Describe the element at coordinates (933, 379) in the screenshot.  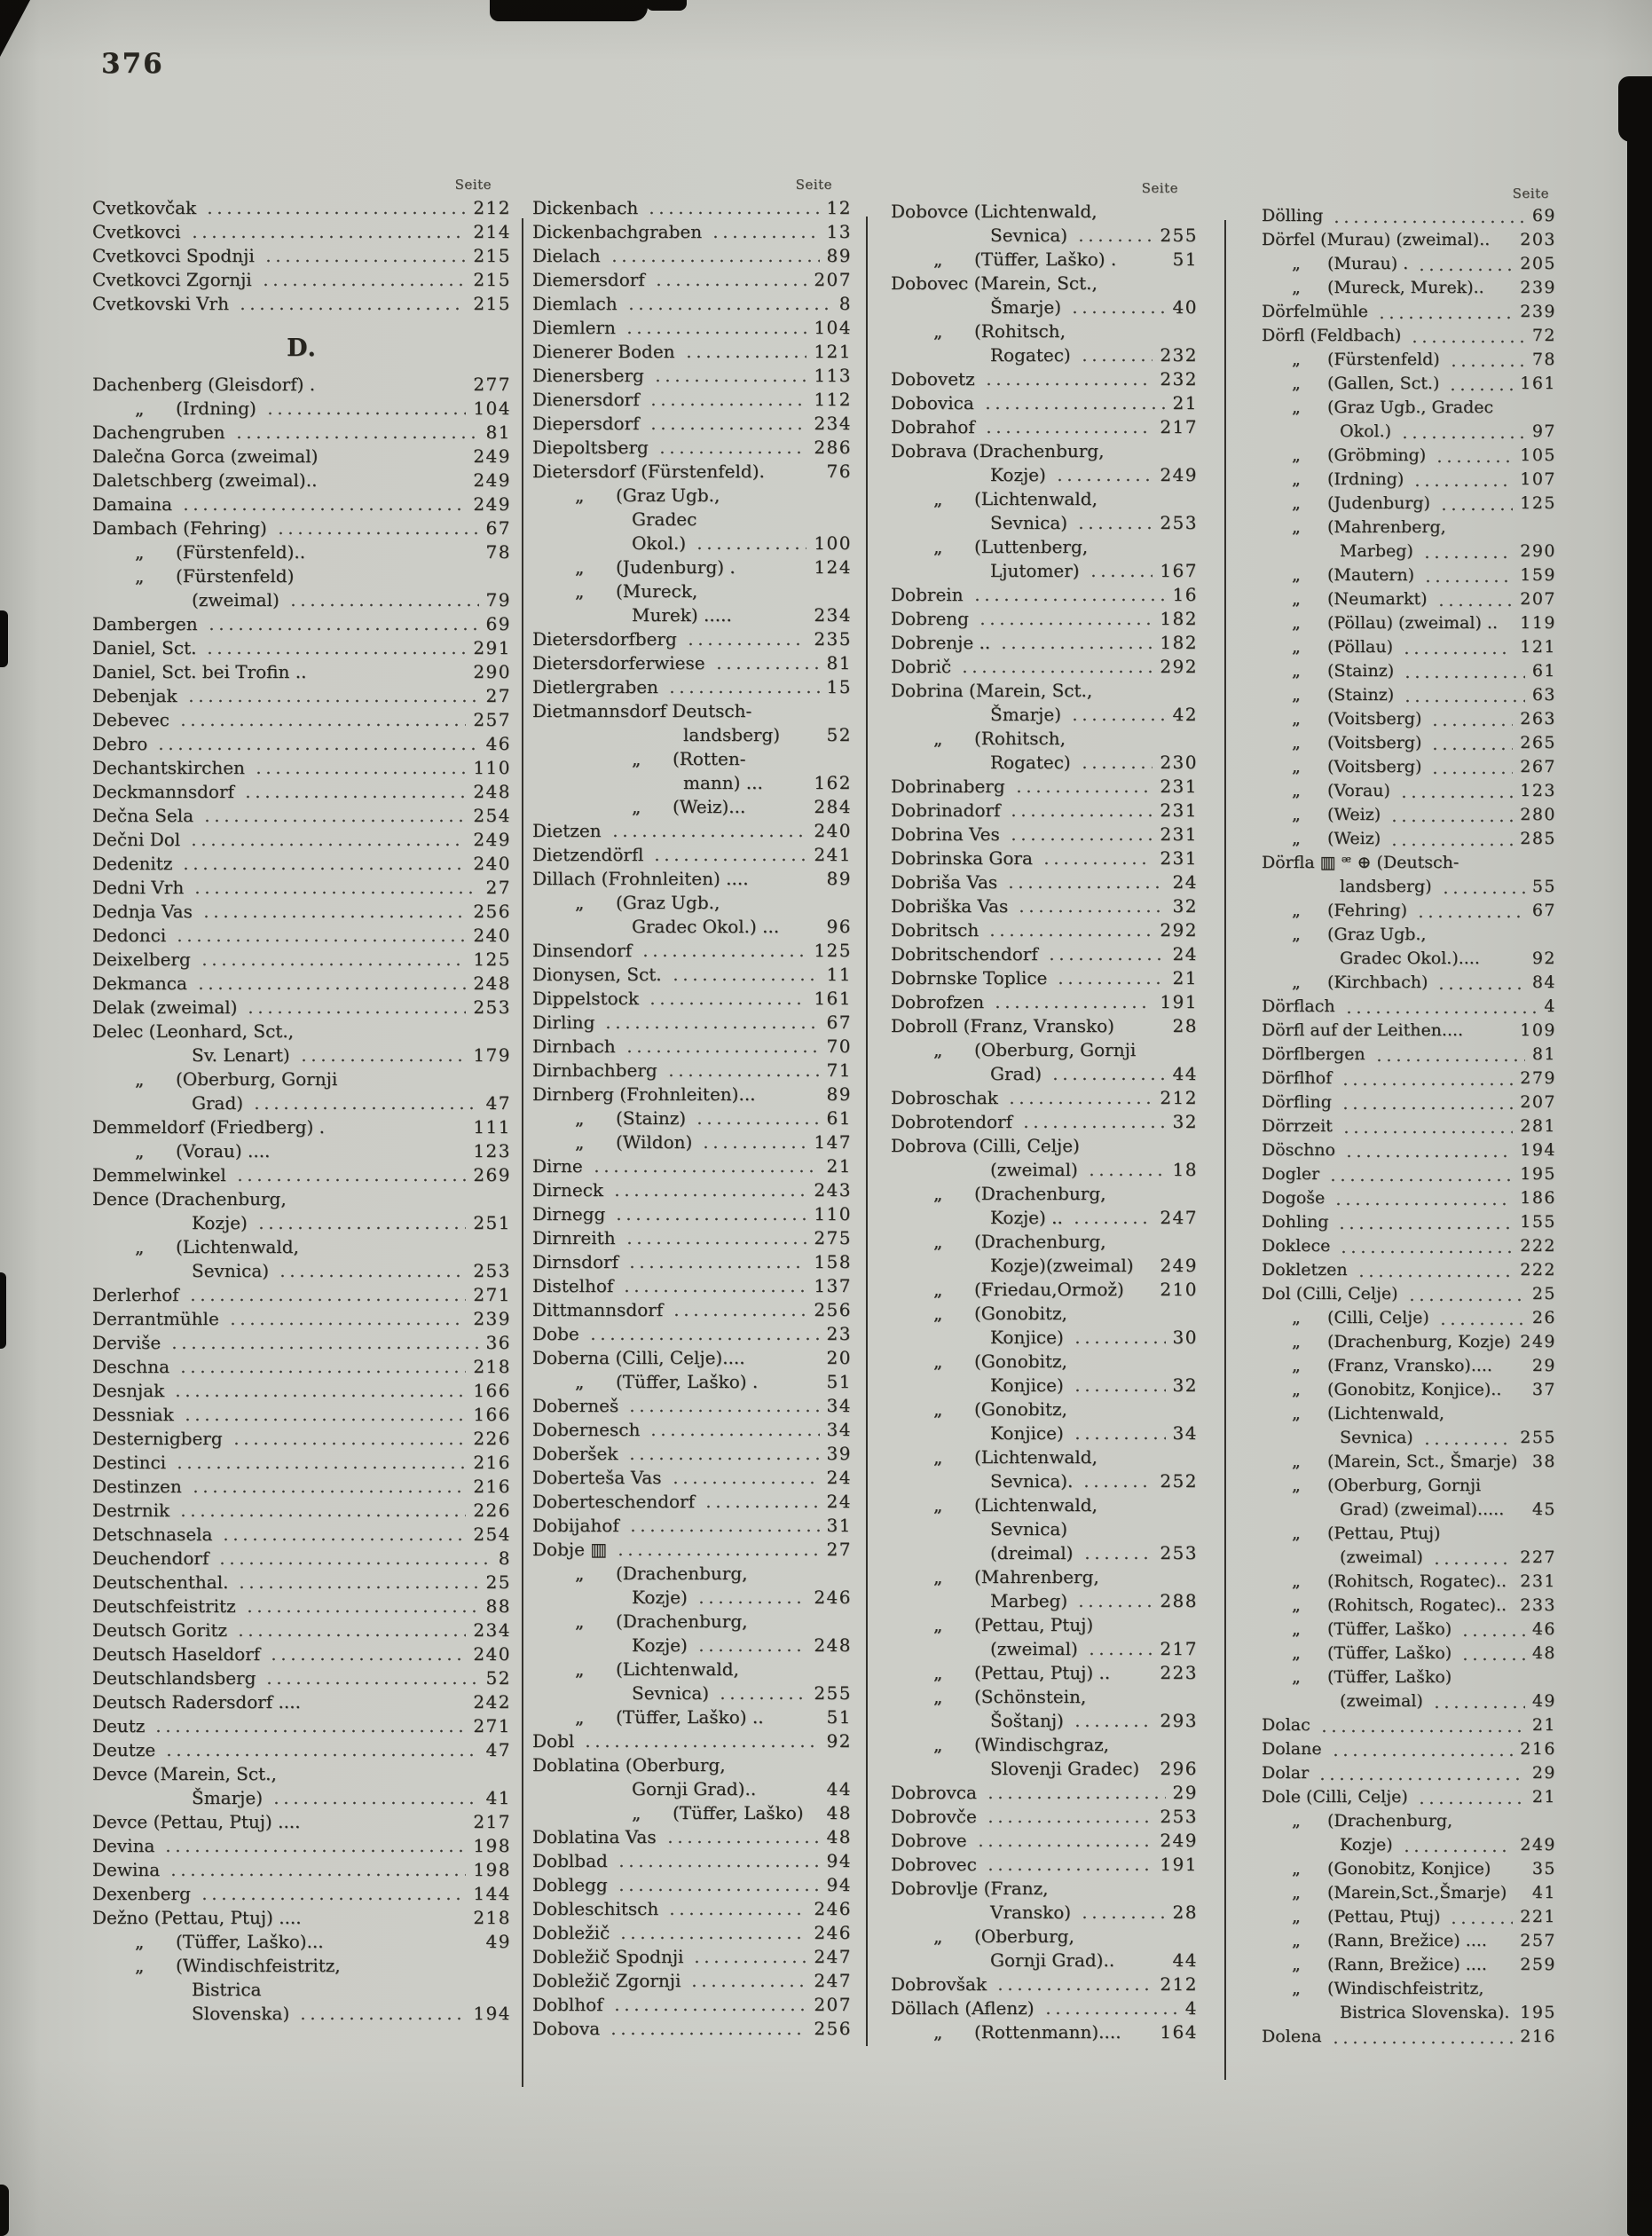
I see `entry-name: Dobovetz` at that location.